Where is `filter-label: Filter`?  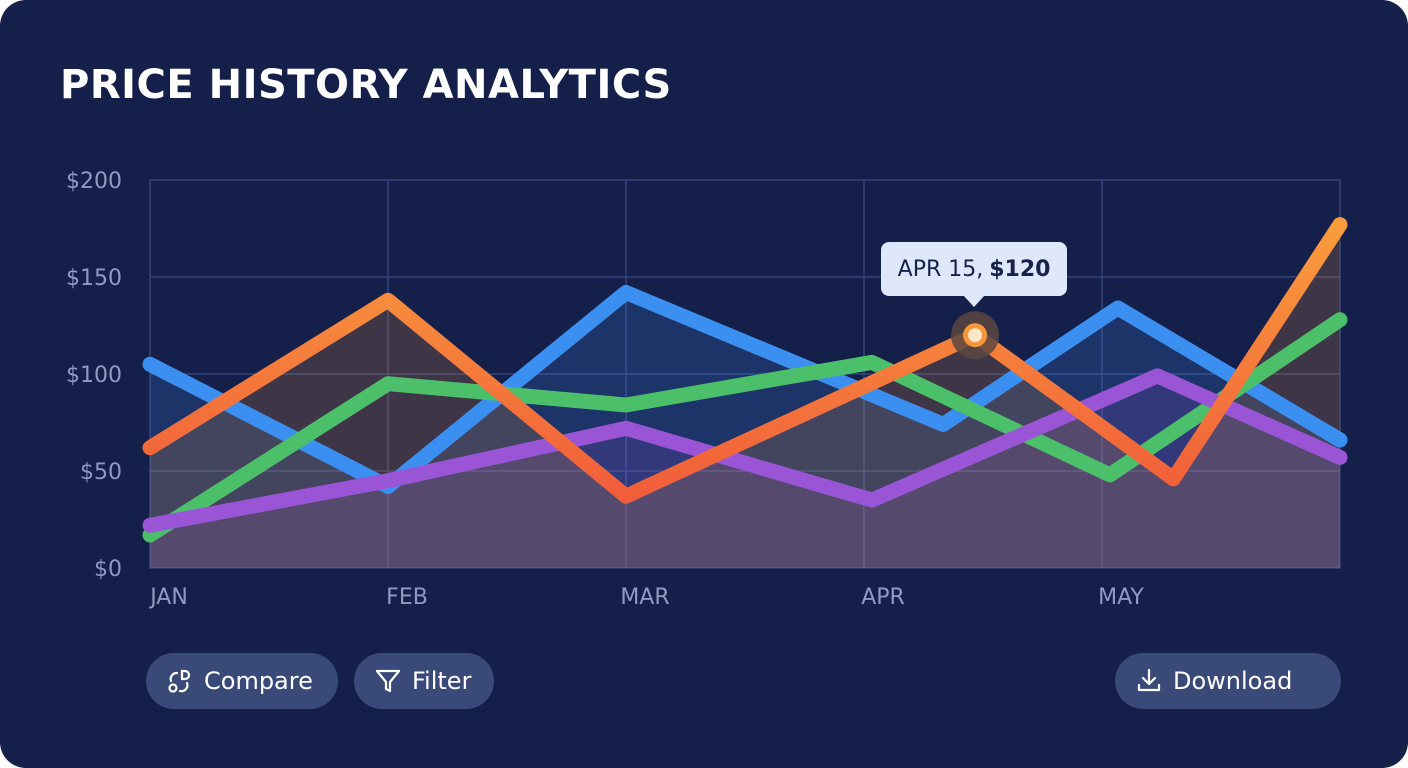
filter-label: Filter is located at coordinates (442, 681).